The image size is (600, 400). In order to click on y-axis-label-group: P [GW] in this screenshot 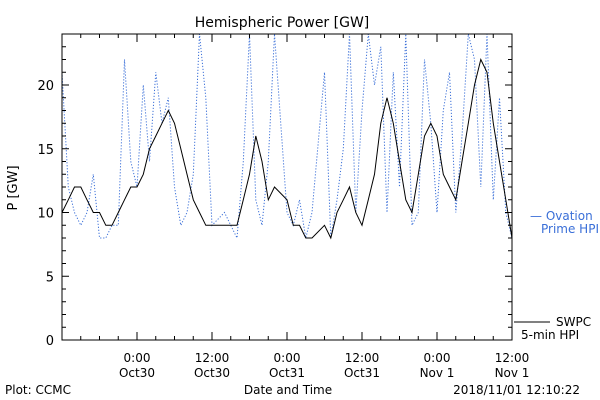, I will do `click(13, 187)`.